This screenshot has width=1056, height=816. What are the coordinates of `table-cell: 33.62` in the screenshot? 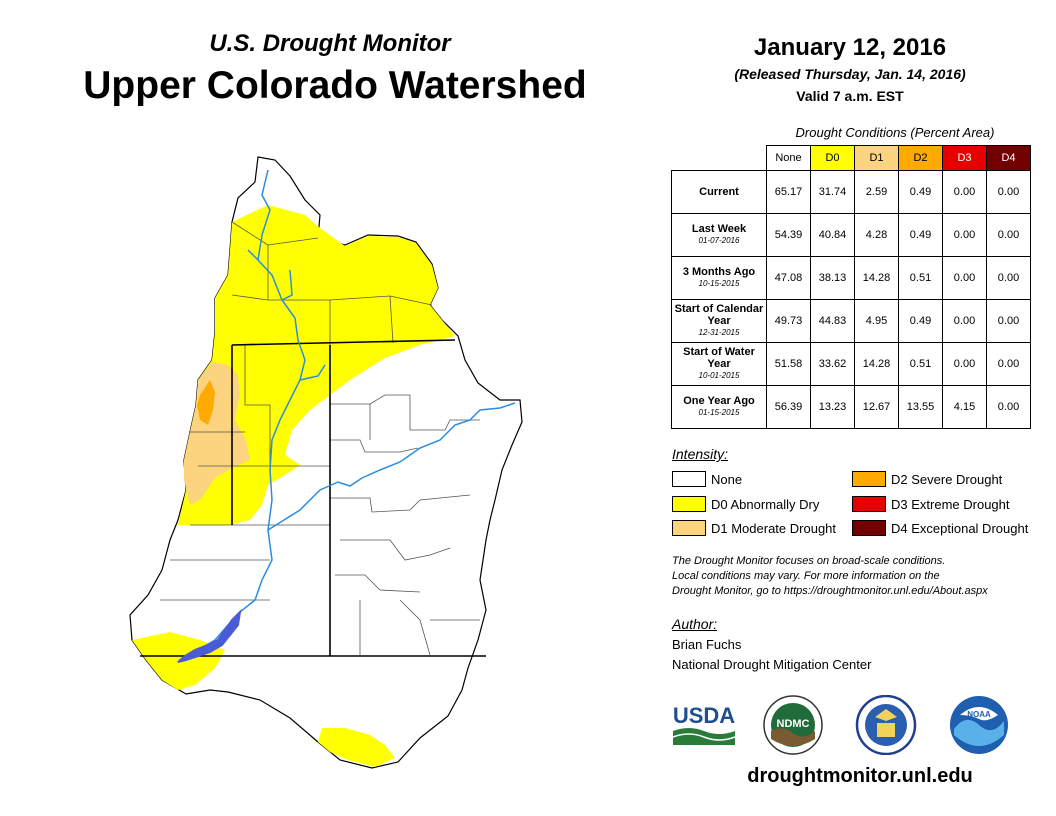 It's located at (832, 364).